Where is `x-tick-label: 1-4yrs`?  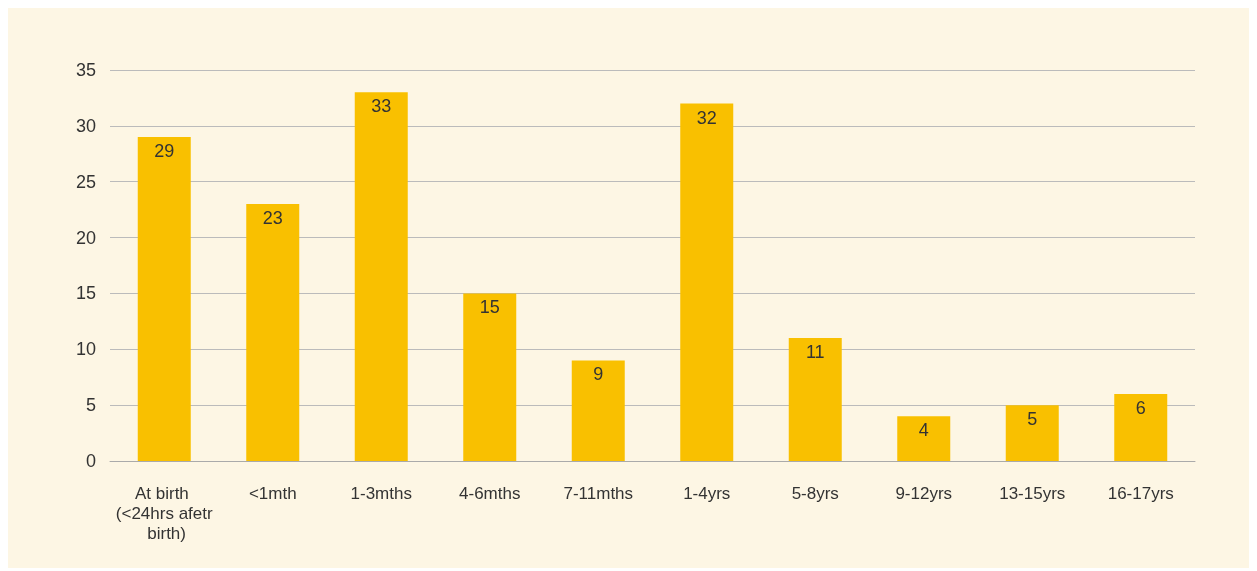 x-tick-label: 1-4yrs is located at coordinates (707, 493).